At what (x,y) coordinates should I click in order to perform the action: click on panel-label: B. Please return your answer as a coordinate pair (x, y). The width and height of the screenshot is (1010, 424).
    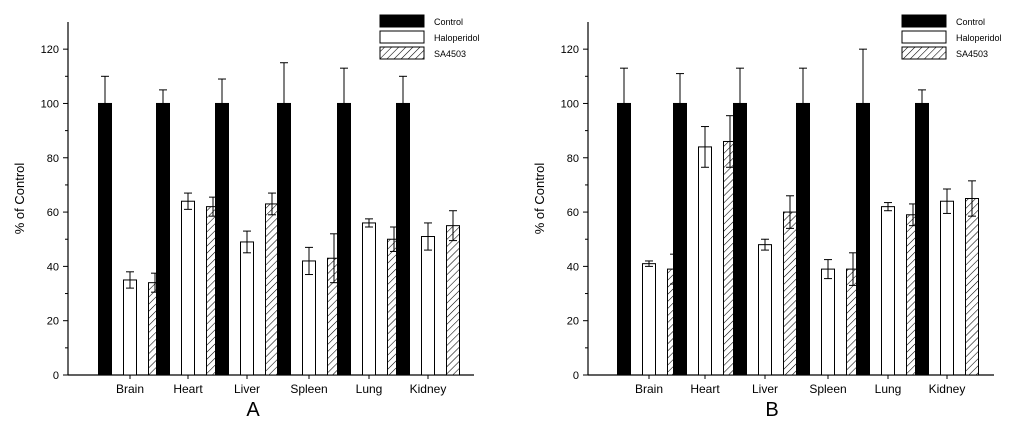
    Looking at the image, I should click on (771, 410).